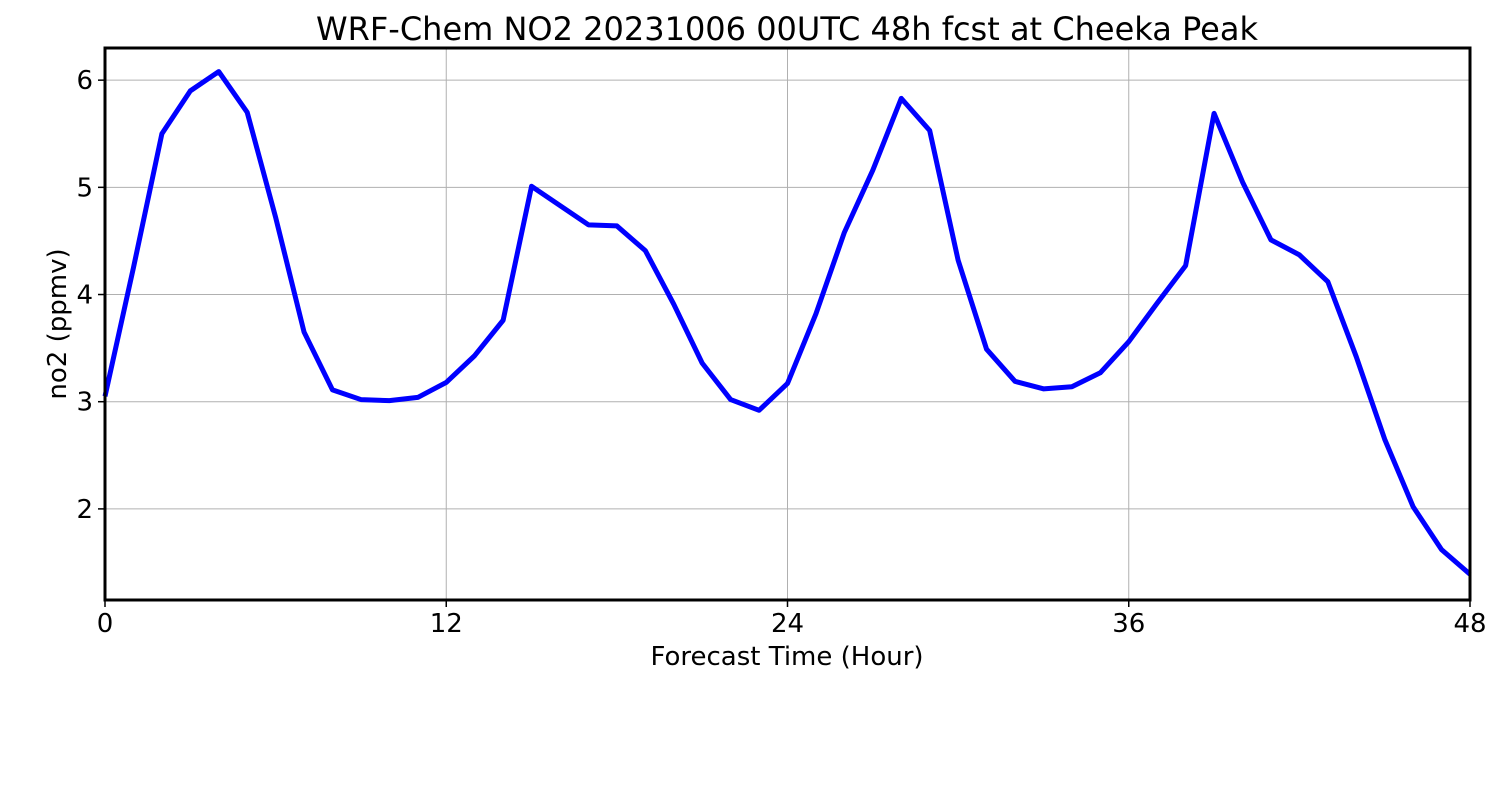 This screenshot has height=800, width=1500. What do you see at coordinates (58, 323) in the screenshot?
I see `y-axis-label: no2 (ppmv)` at bounding box center [58, 323].